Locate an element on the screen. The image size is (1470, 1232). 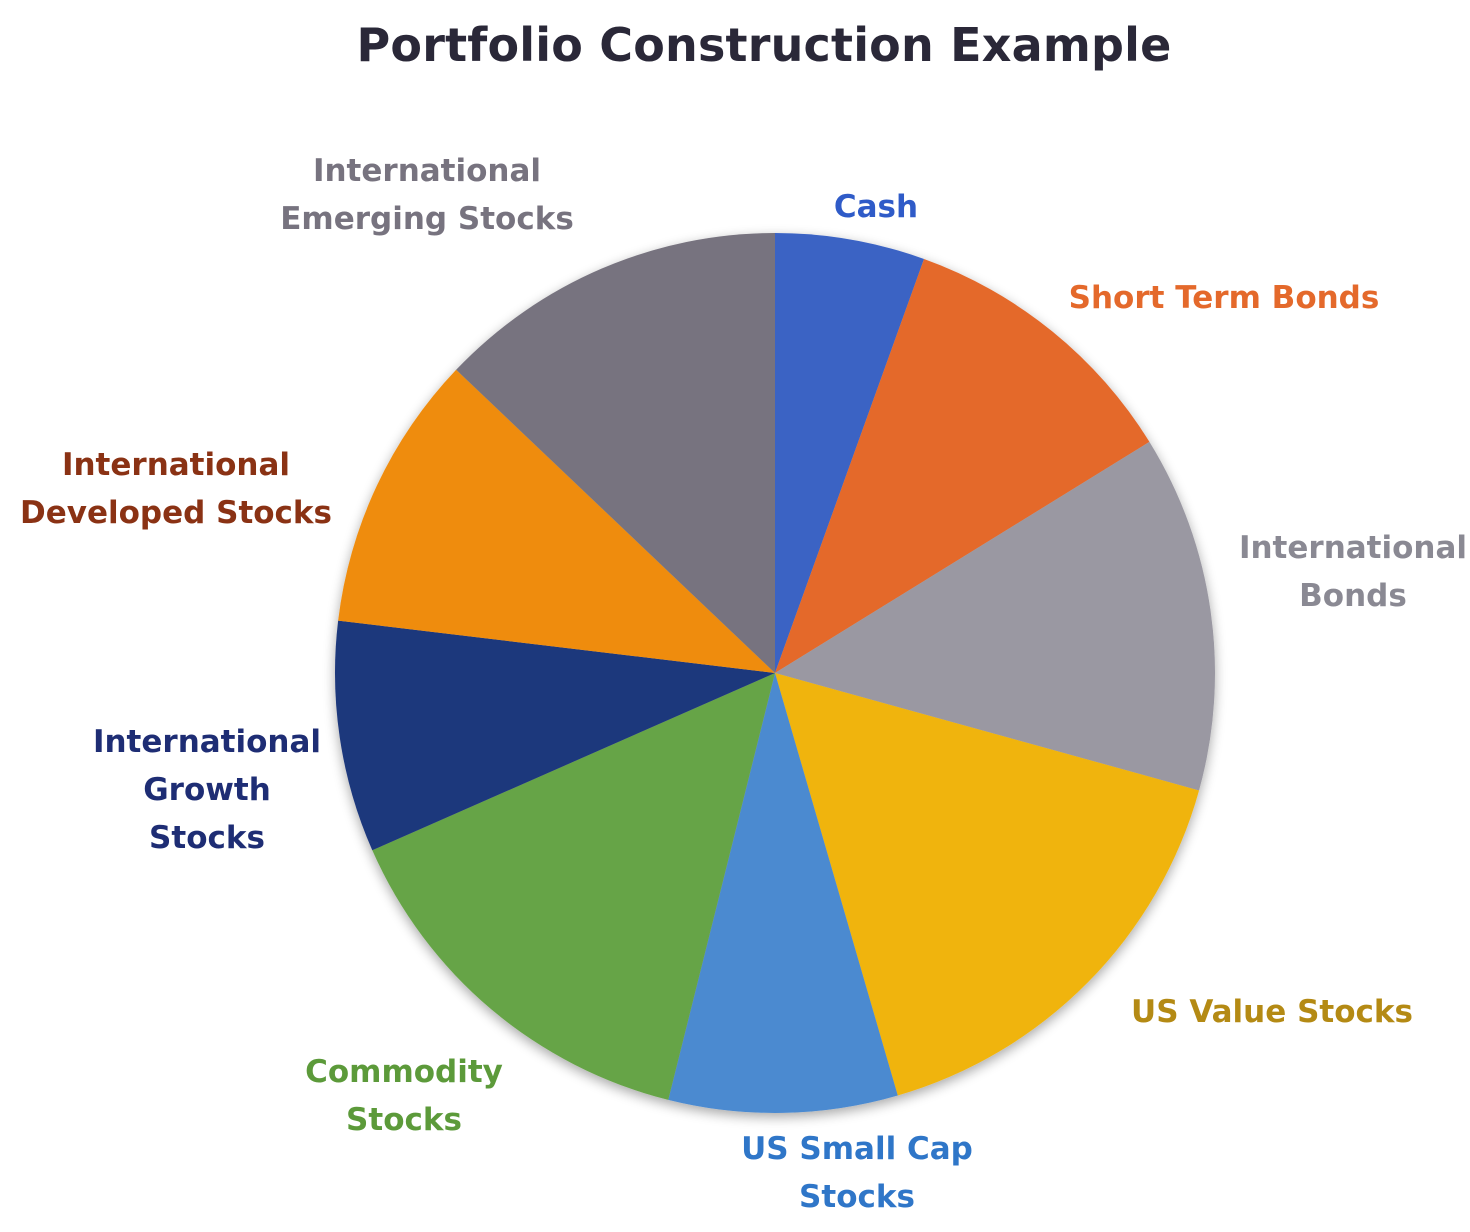
slice-label: US Value Stocks is located at coordinates (1272, 1012).